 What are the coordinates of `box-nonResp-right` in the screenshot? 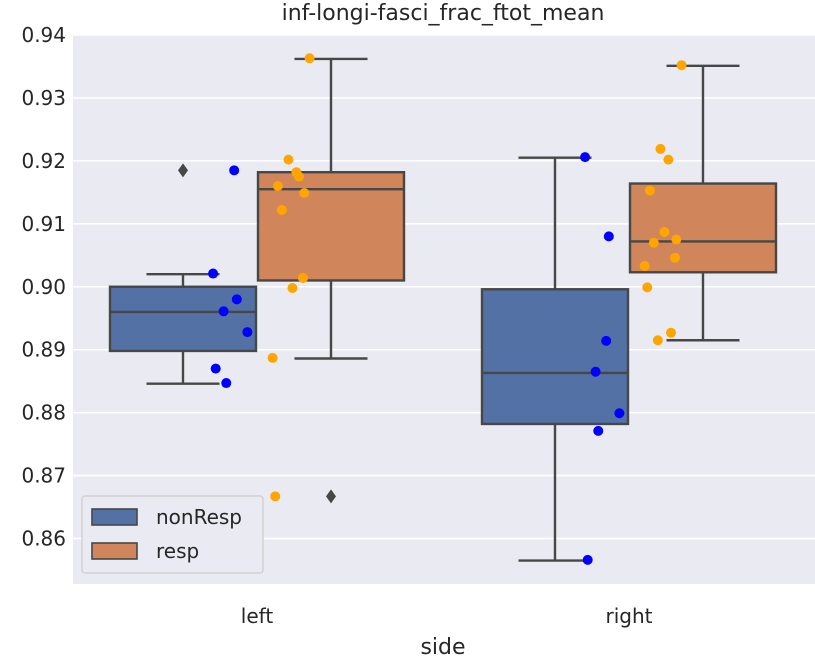 It's located at (555, 357).